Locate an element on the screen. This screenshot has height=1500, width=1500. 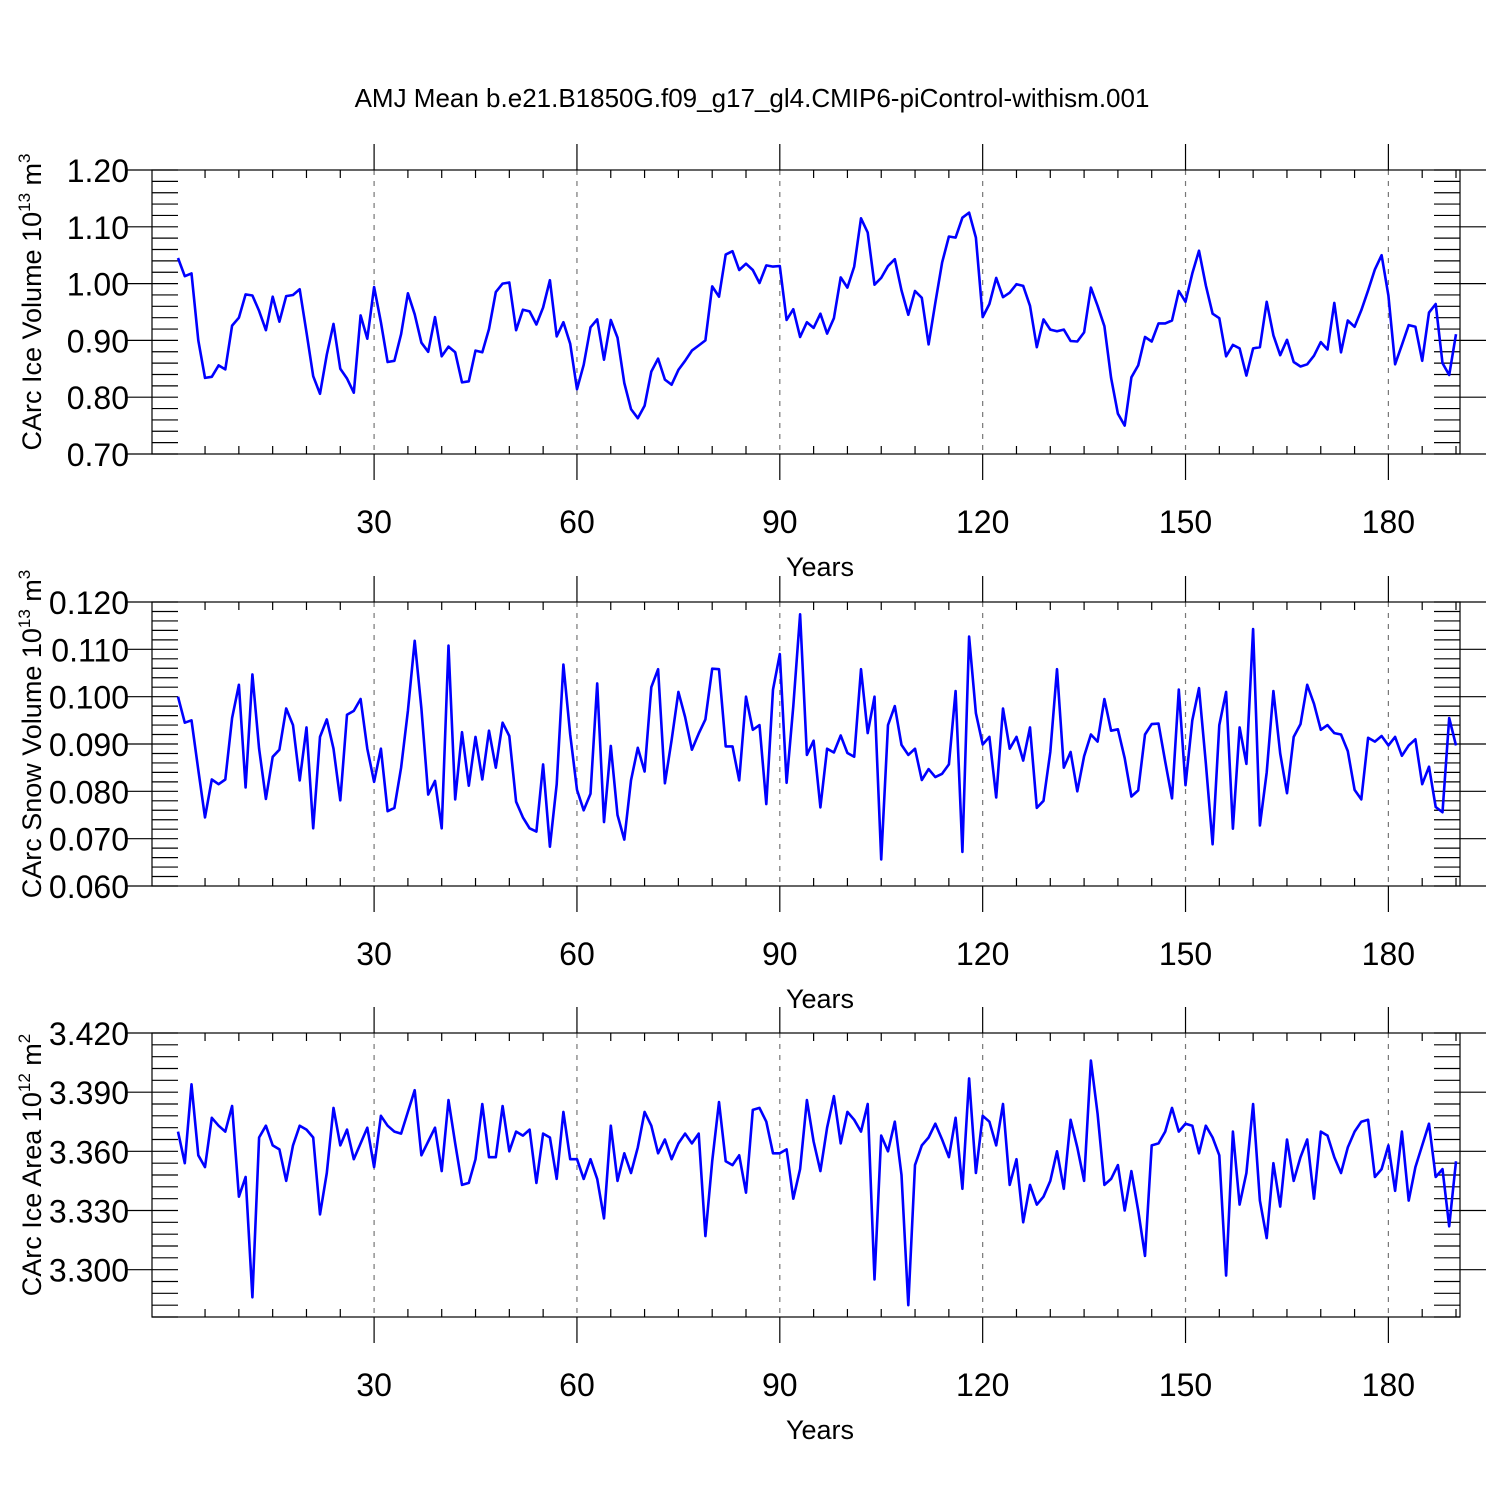
y-tick-label: 0.060 is located at coordinates (89, 887).